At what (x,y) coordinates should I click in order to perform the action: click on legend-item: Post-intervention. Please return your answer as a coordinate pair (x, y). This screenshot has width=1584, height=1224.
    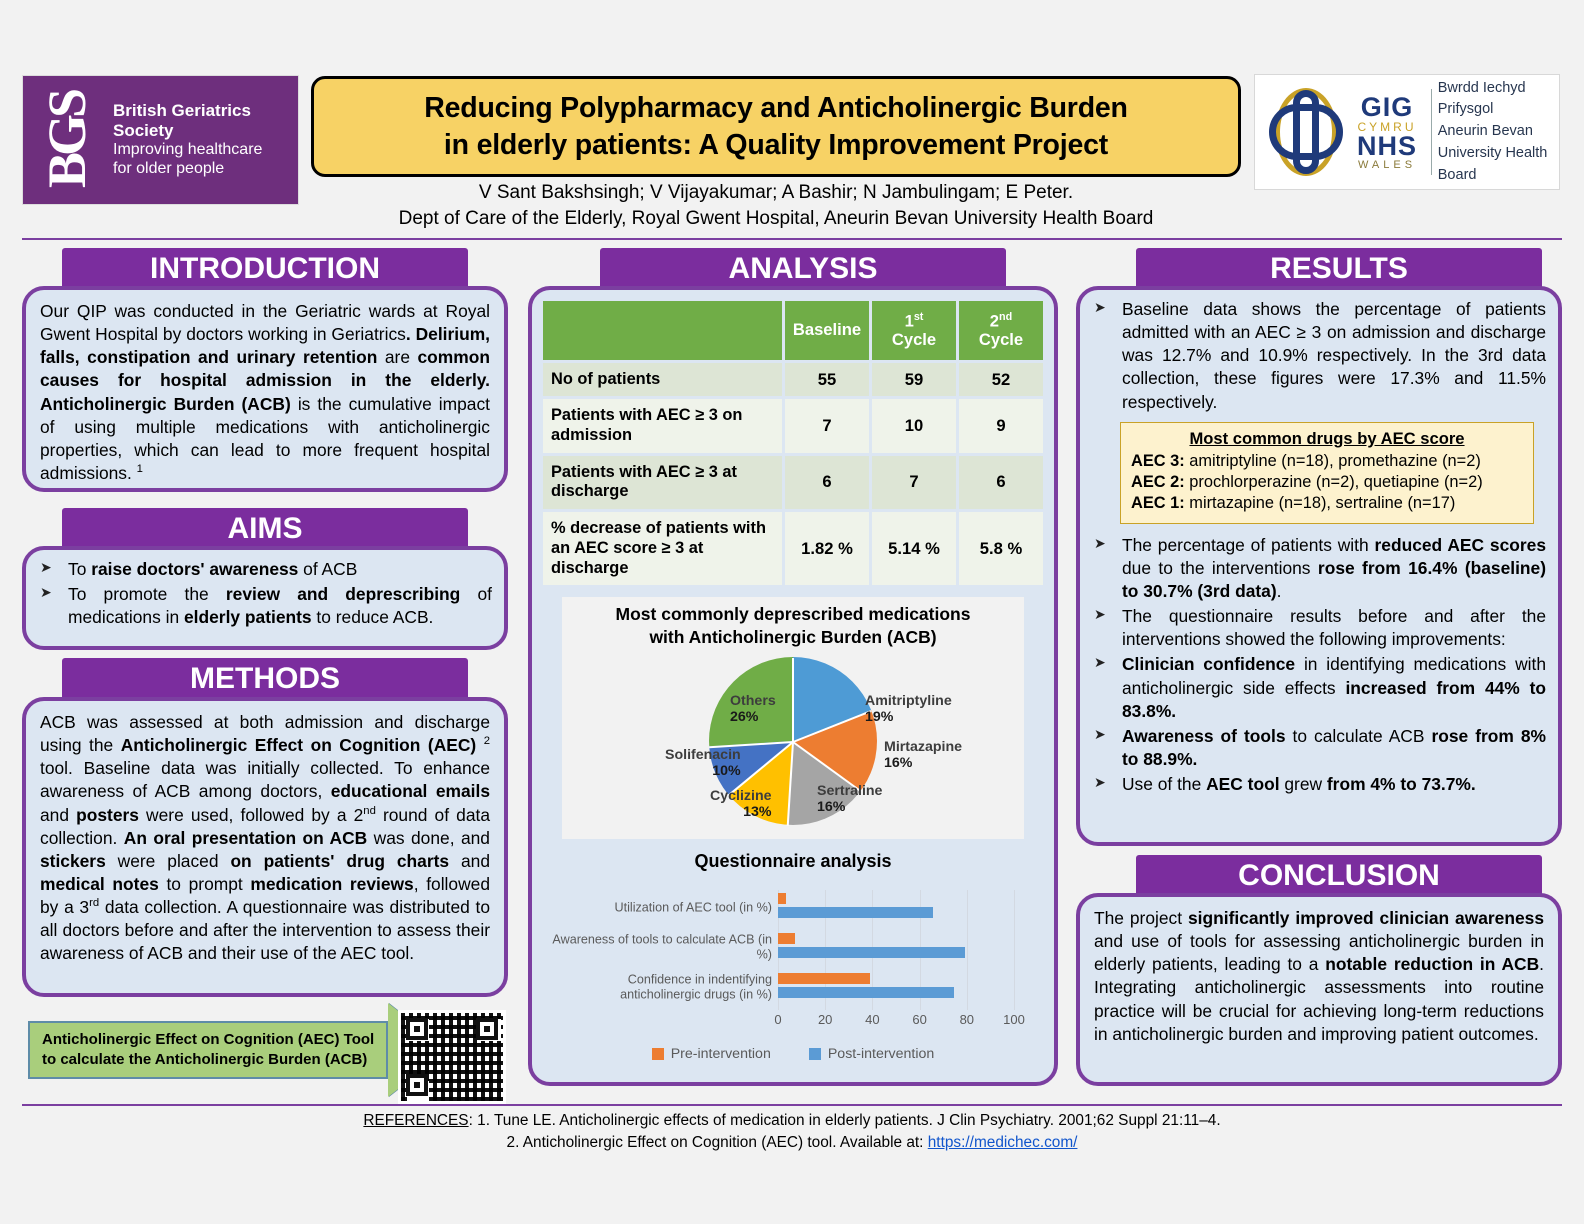
    Looking at the image, I should click on (871, 1053).